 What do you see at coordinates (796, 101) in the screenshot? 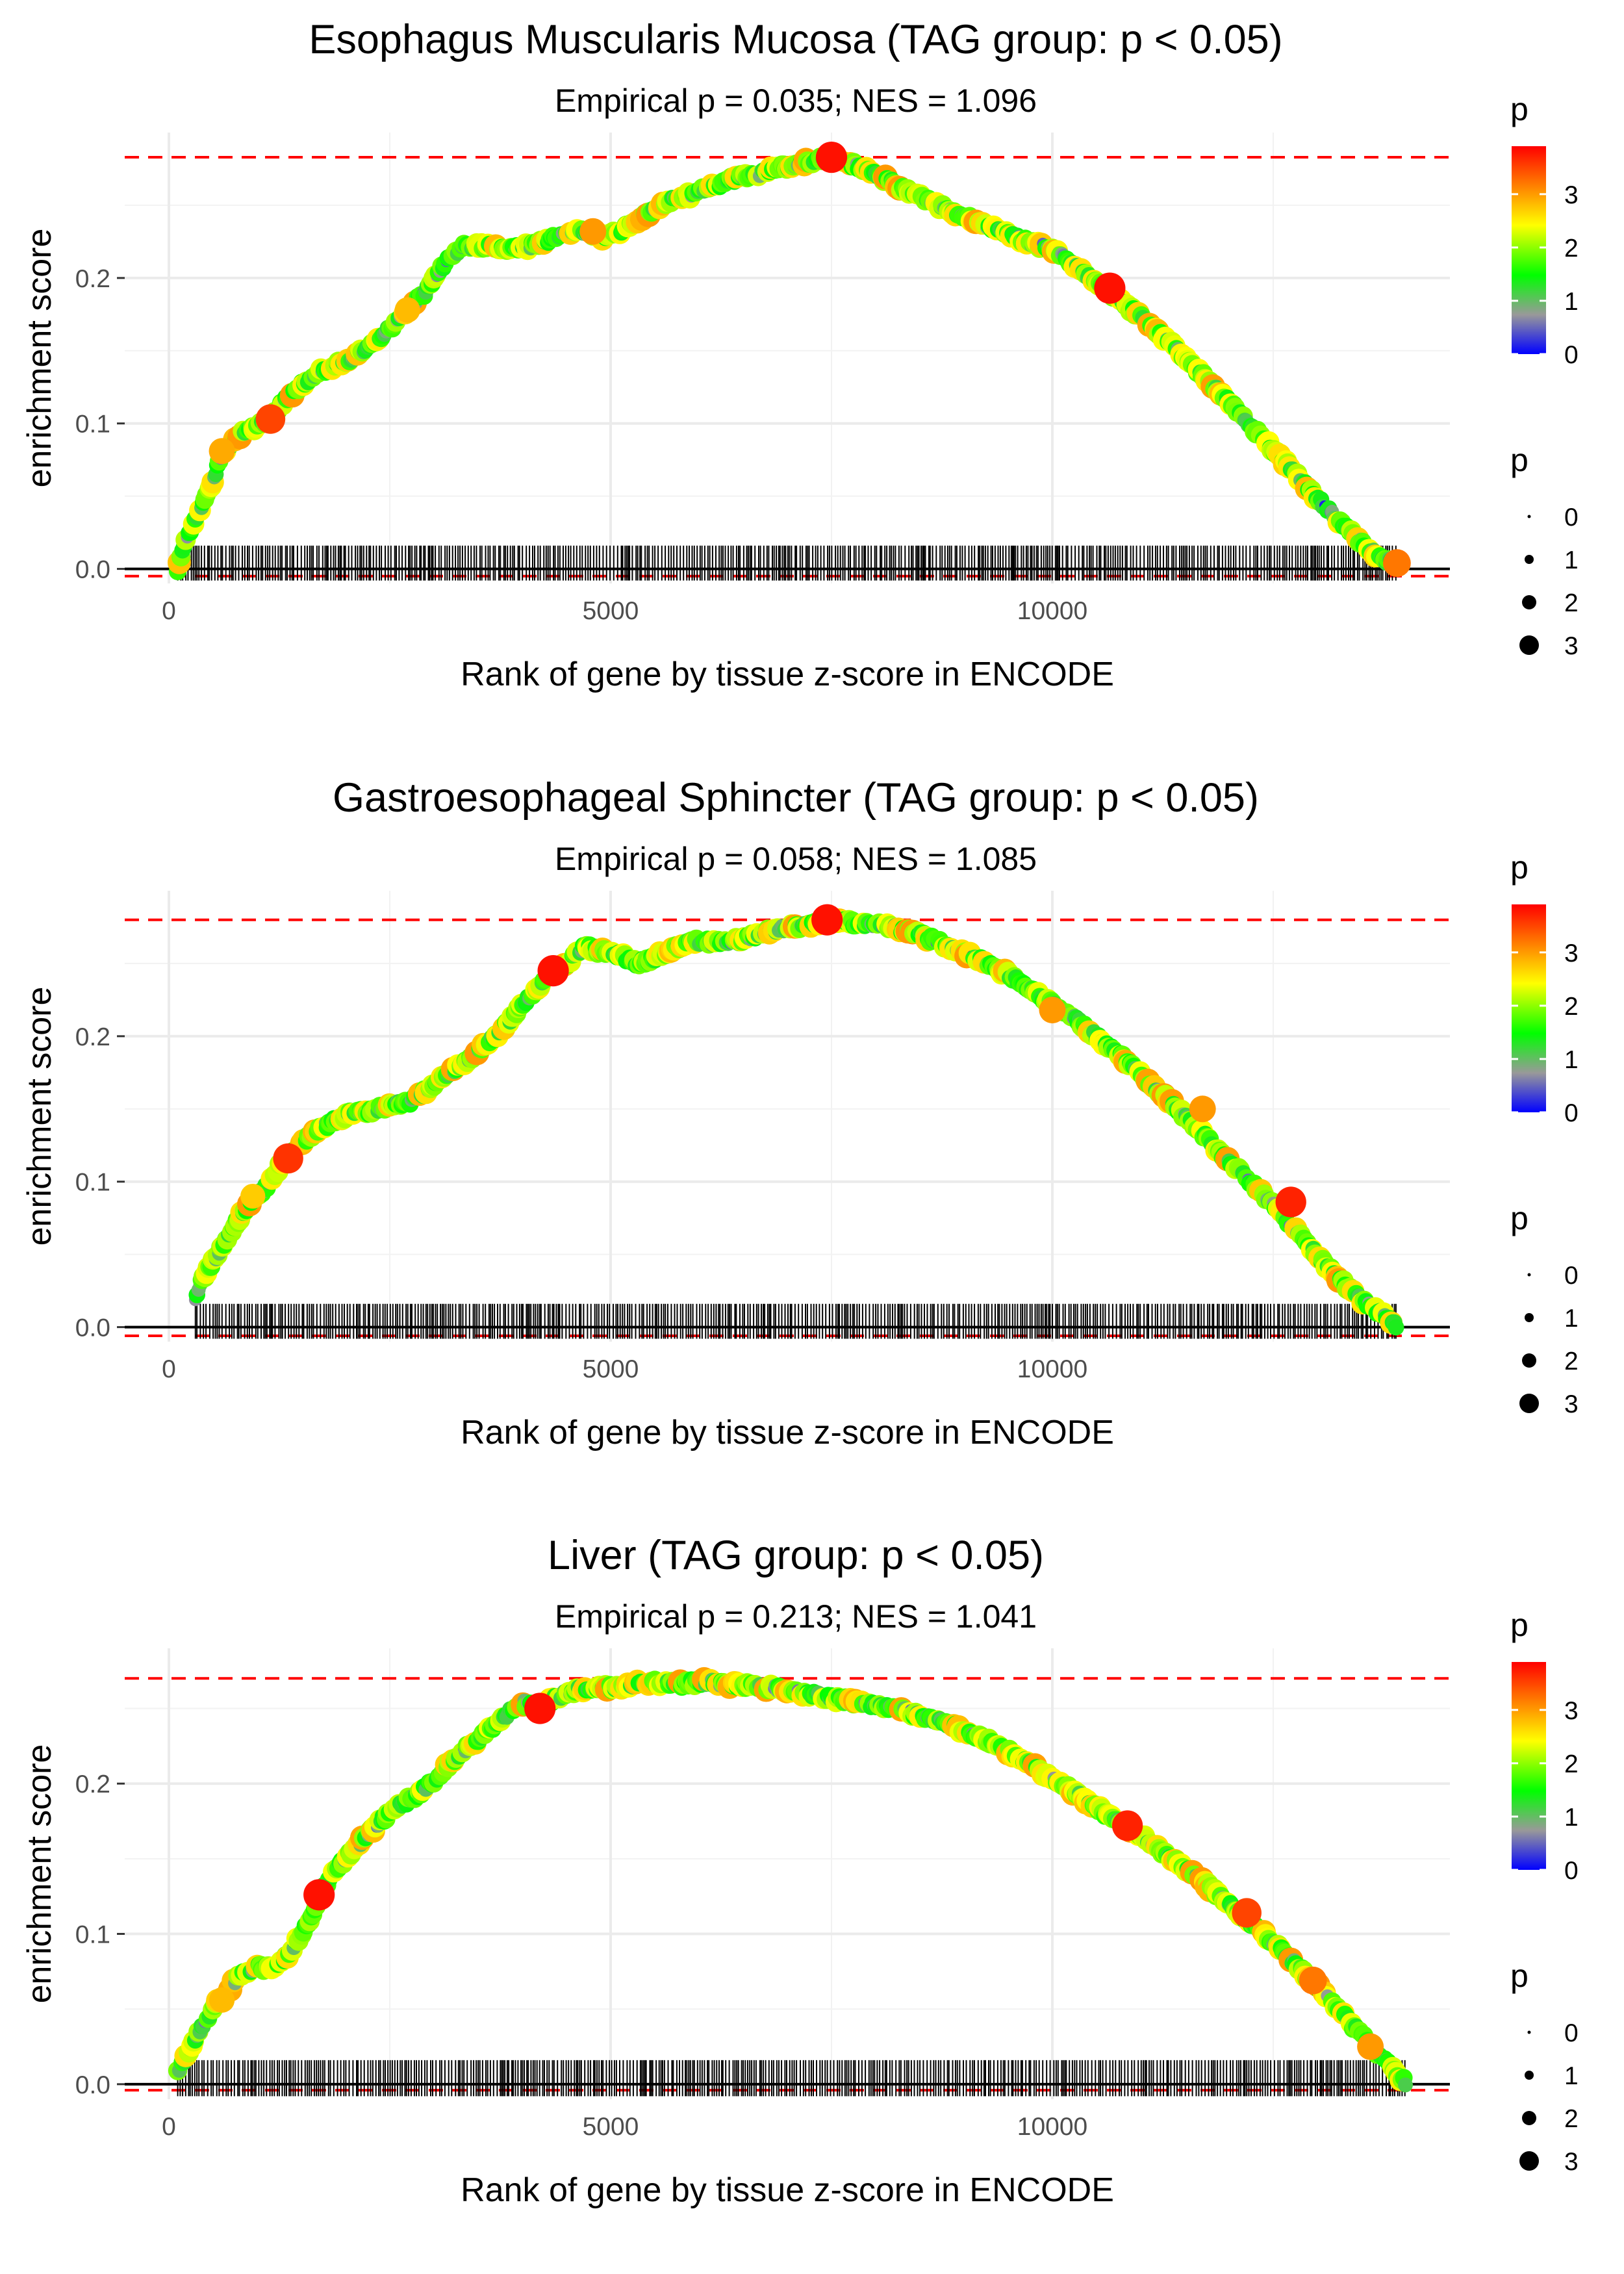
I see `chart-subtitle: Empirical p = 0.035; NES = 1.096` at bounding box center [796, 101].